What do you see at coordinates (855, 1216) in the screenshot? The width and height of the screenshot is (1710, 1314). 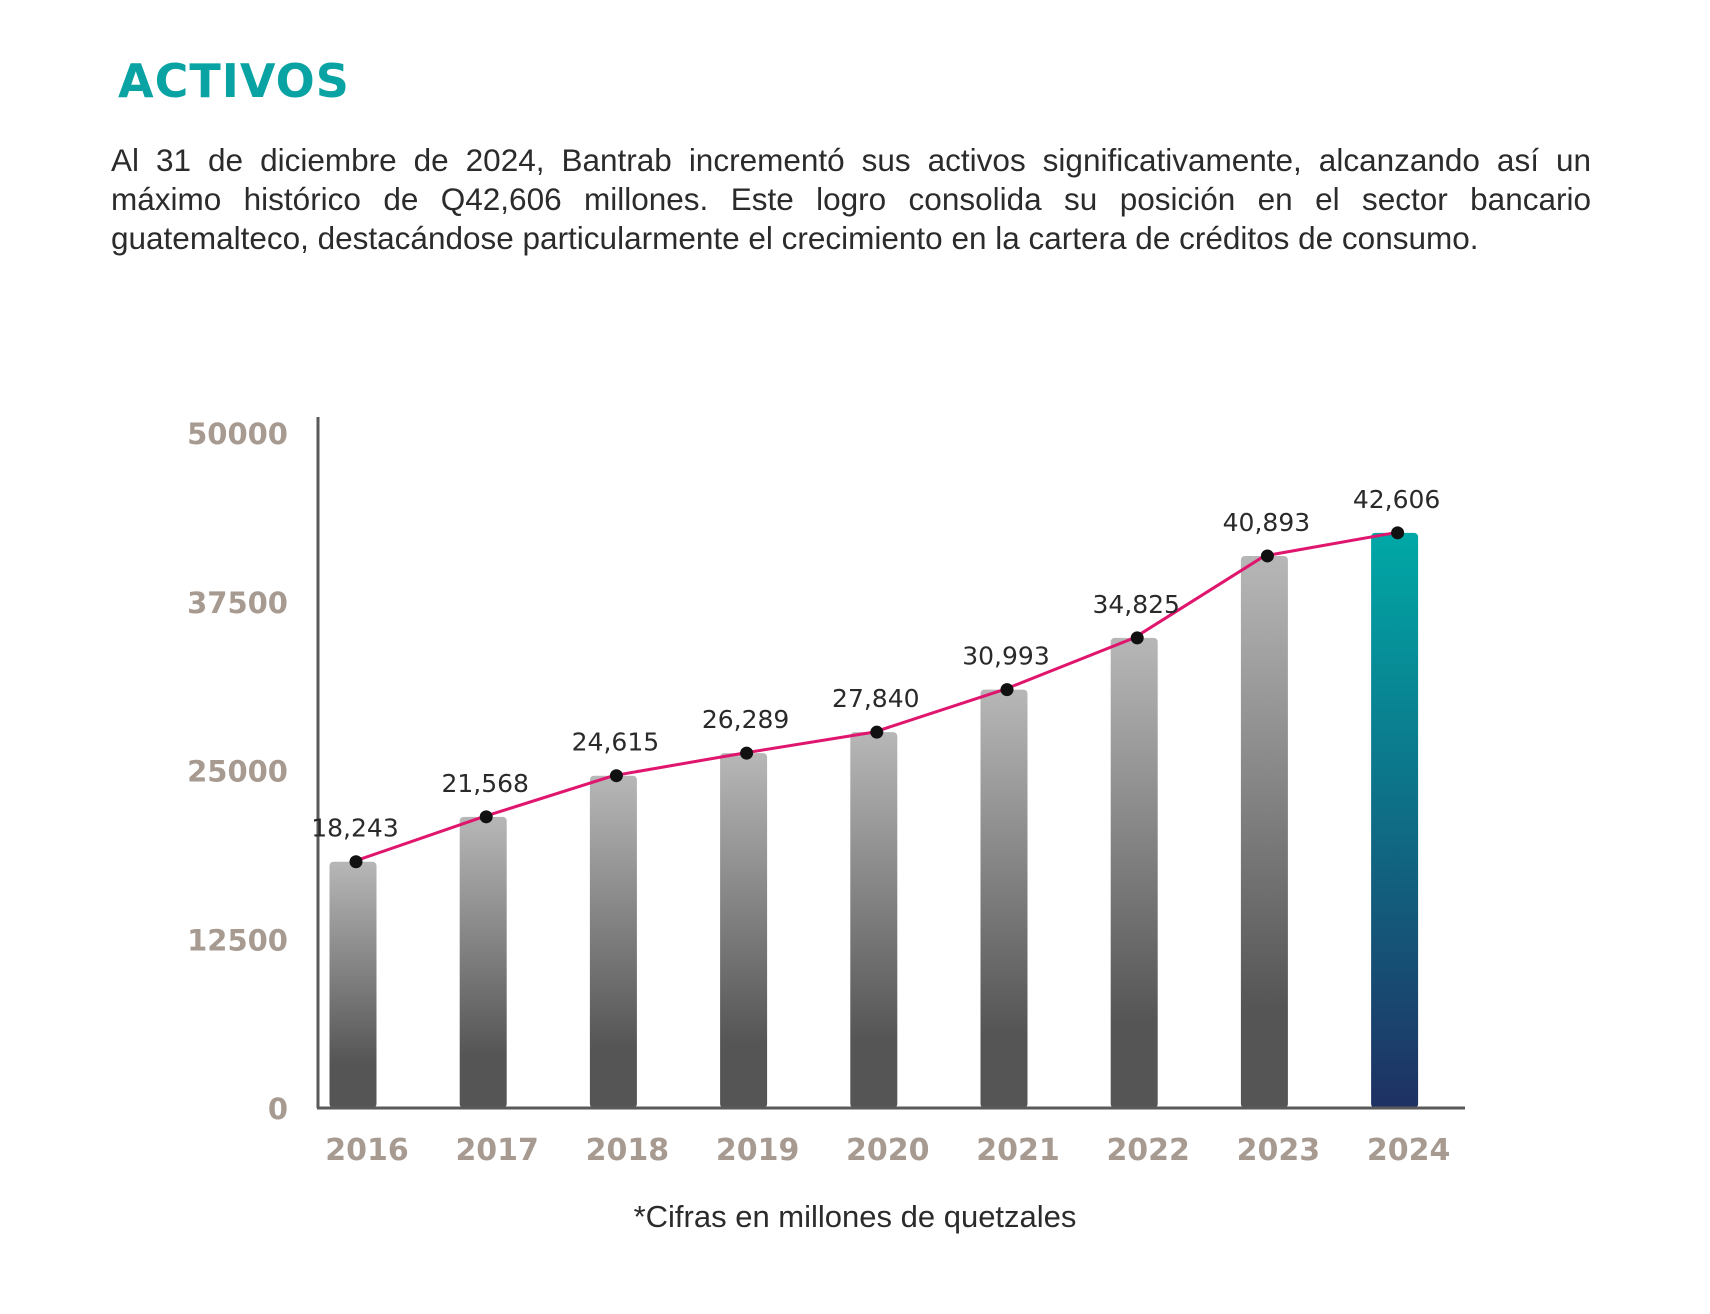 I see `chart-note: *Cifras en millones de quetzales` at bounding box center [855, 1216].